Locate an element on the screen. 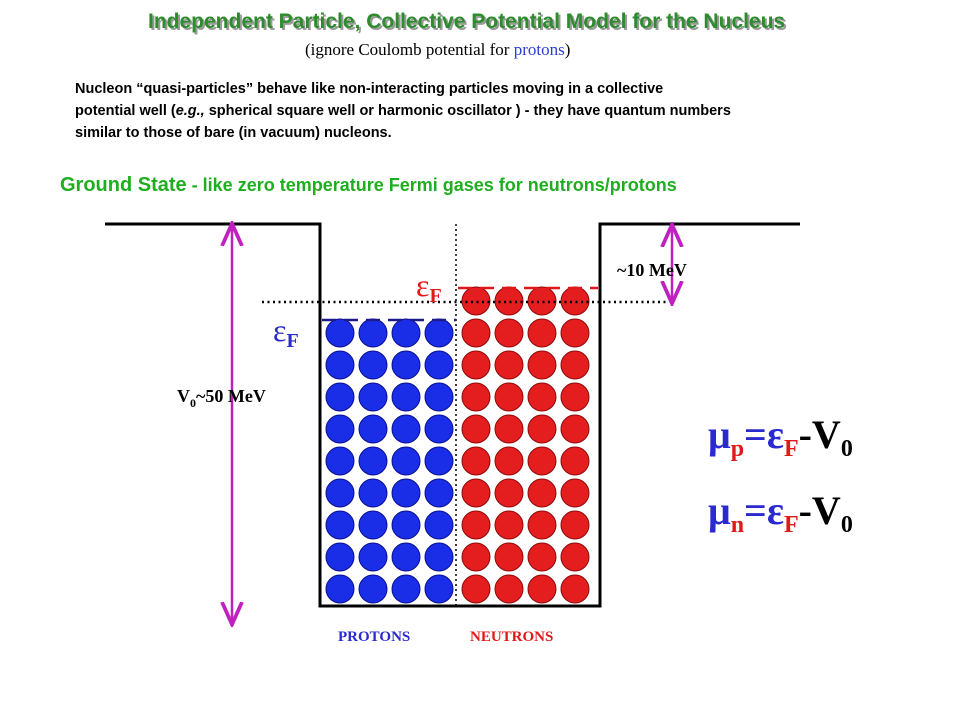 This screenshot has width=960, height=720. depth-symbol: V is located at coordinates (183, 396).